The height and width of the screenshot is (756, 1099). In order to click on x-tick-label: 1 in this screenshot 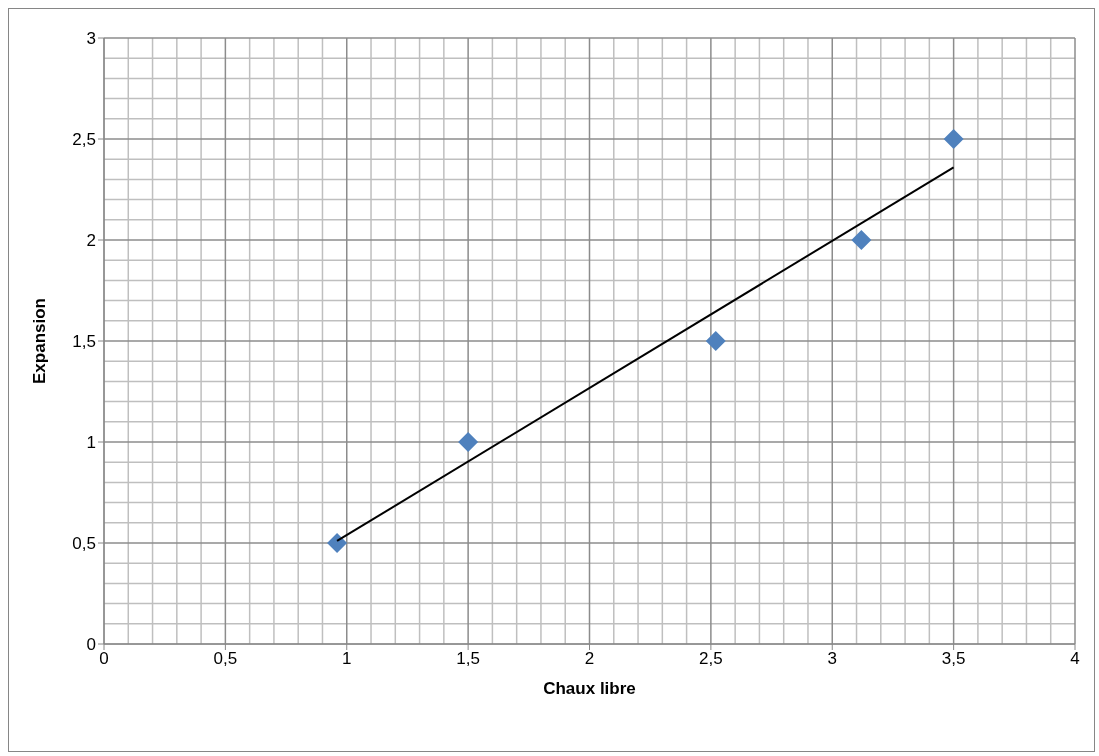, I will do `click(347, 659)`.